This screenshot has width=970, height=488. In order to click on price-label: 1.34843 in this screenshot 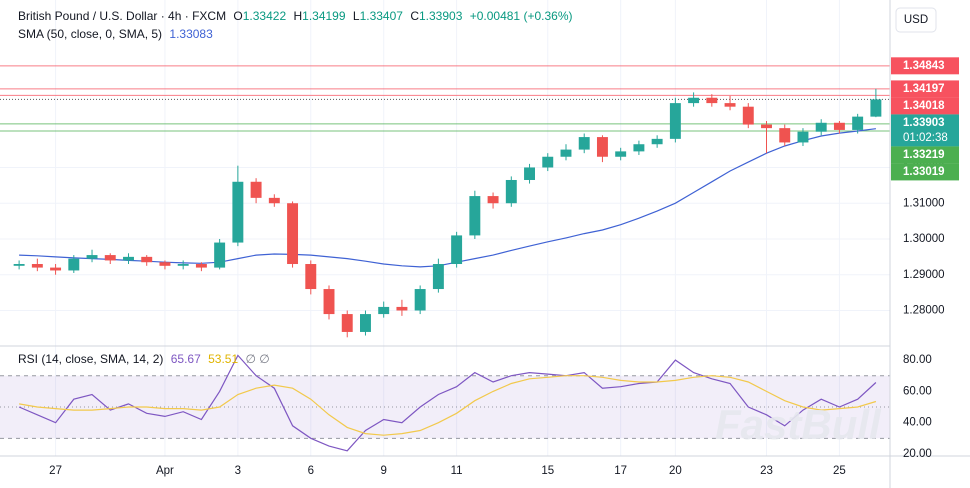, I will do `click(924, 66)`.